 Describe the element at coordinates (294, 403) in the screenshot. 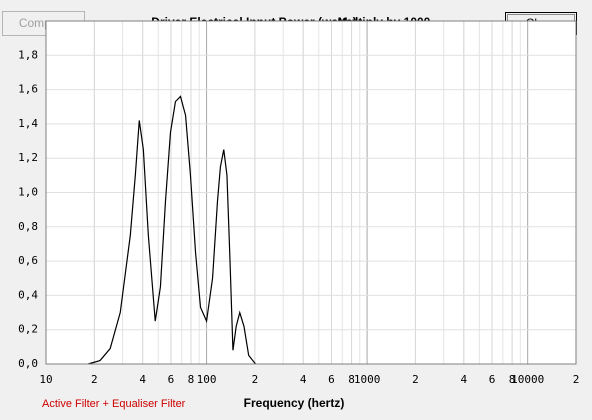

I see `x-axis-label: Frequency (hertz)` at that location.